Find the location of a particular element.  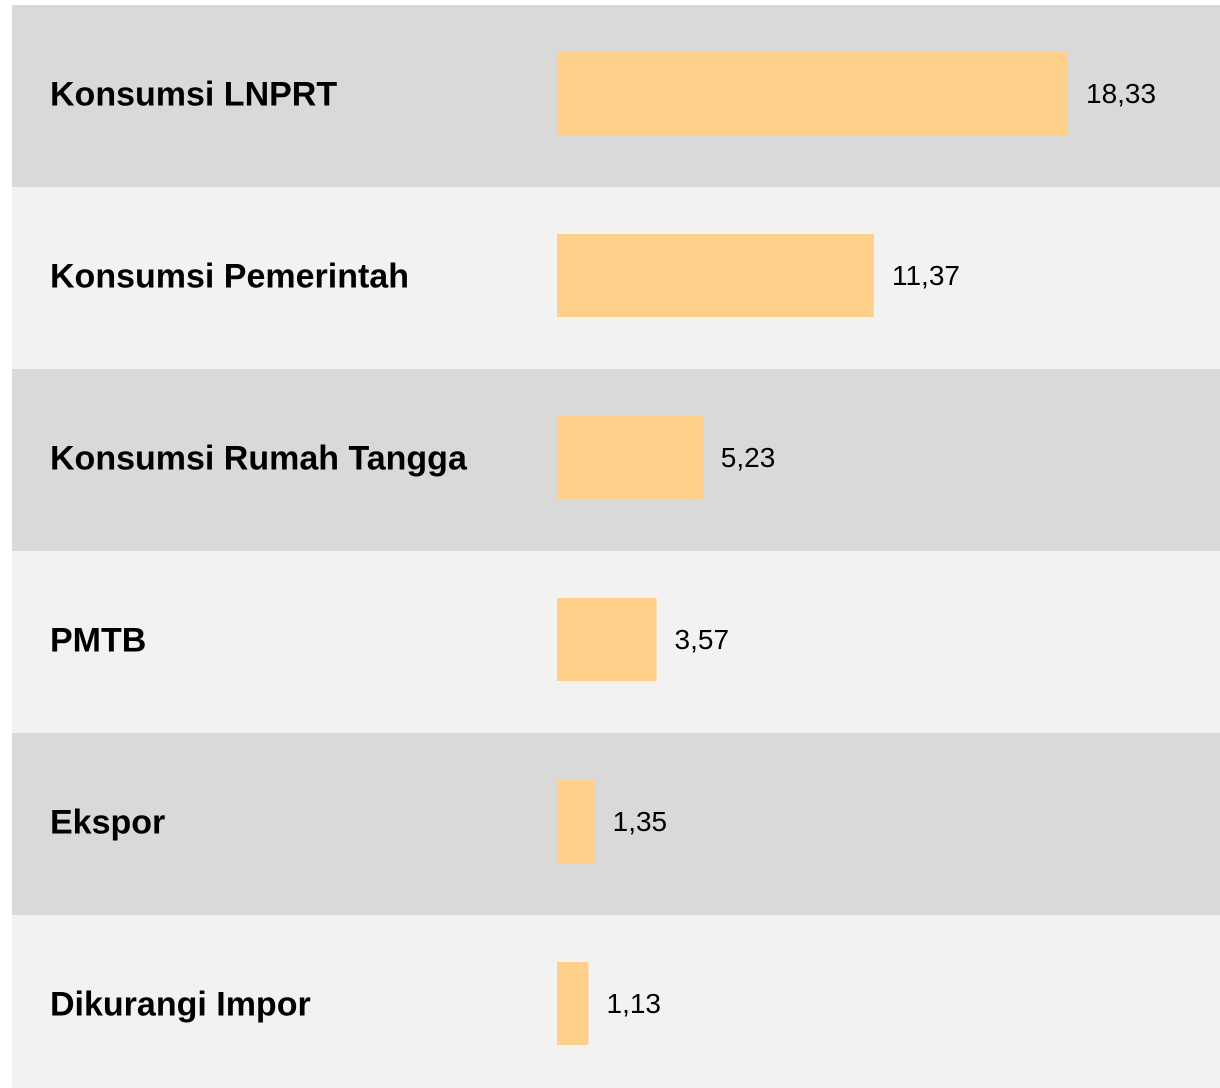

value-label: 1,13 is located at coordinates (634, 1003).